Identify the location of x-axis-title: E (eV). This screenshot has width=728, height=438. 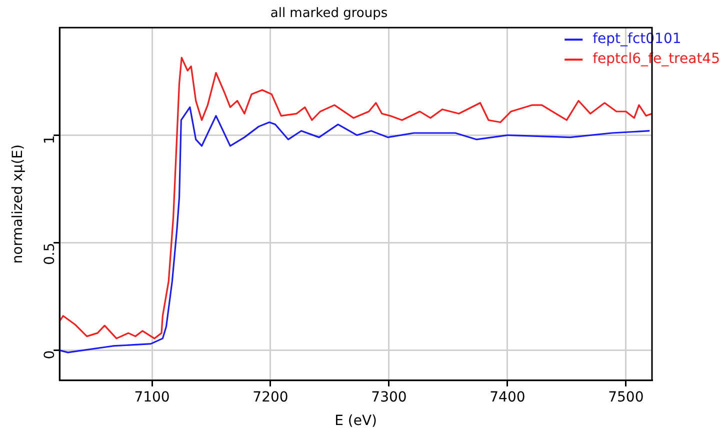
(356, 421).